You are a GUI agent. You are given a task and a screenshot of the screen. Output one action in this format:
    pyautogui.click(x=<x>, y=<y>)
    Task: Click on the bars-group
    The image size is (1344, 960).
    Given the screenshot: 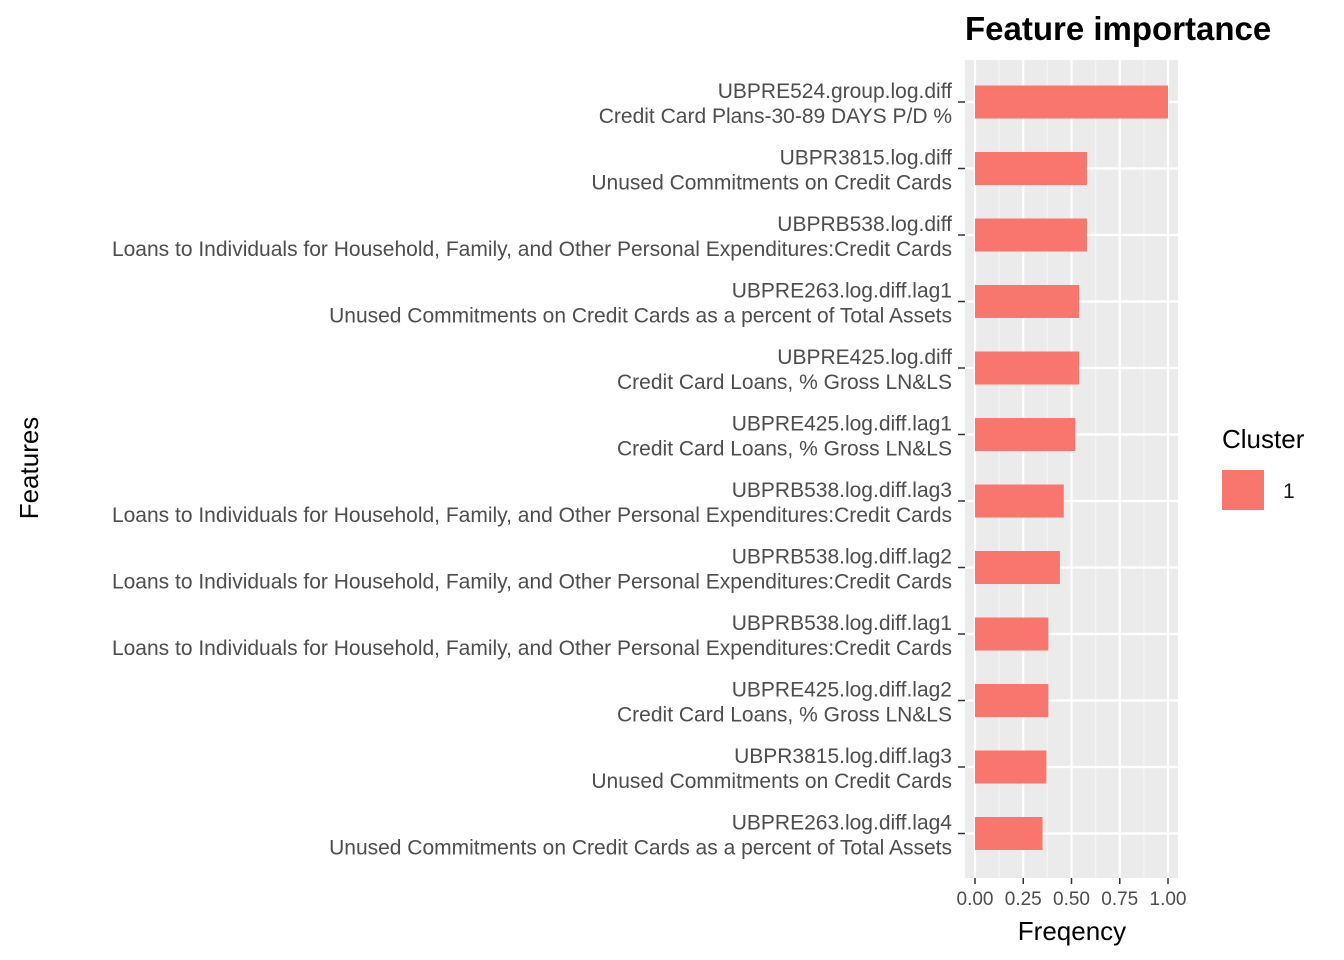 What is the action you would take?
    pyautogui.click(x=1071, y=467)
    